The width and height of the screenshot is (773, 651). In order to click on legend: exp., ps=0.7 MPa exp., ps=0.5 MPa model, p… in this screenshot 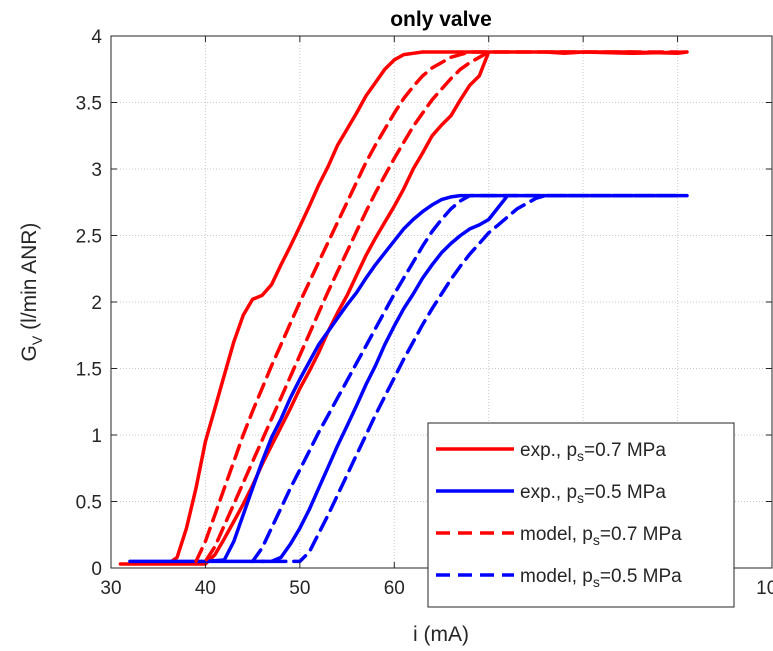, I will do `click(581, 515)`.